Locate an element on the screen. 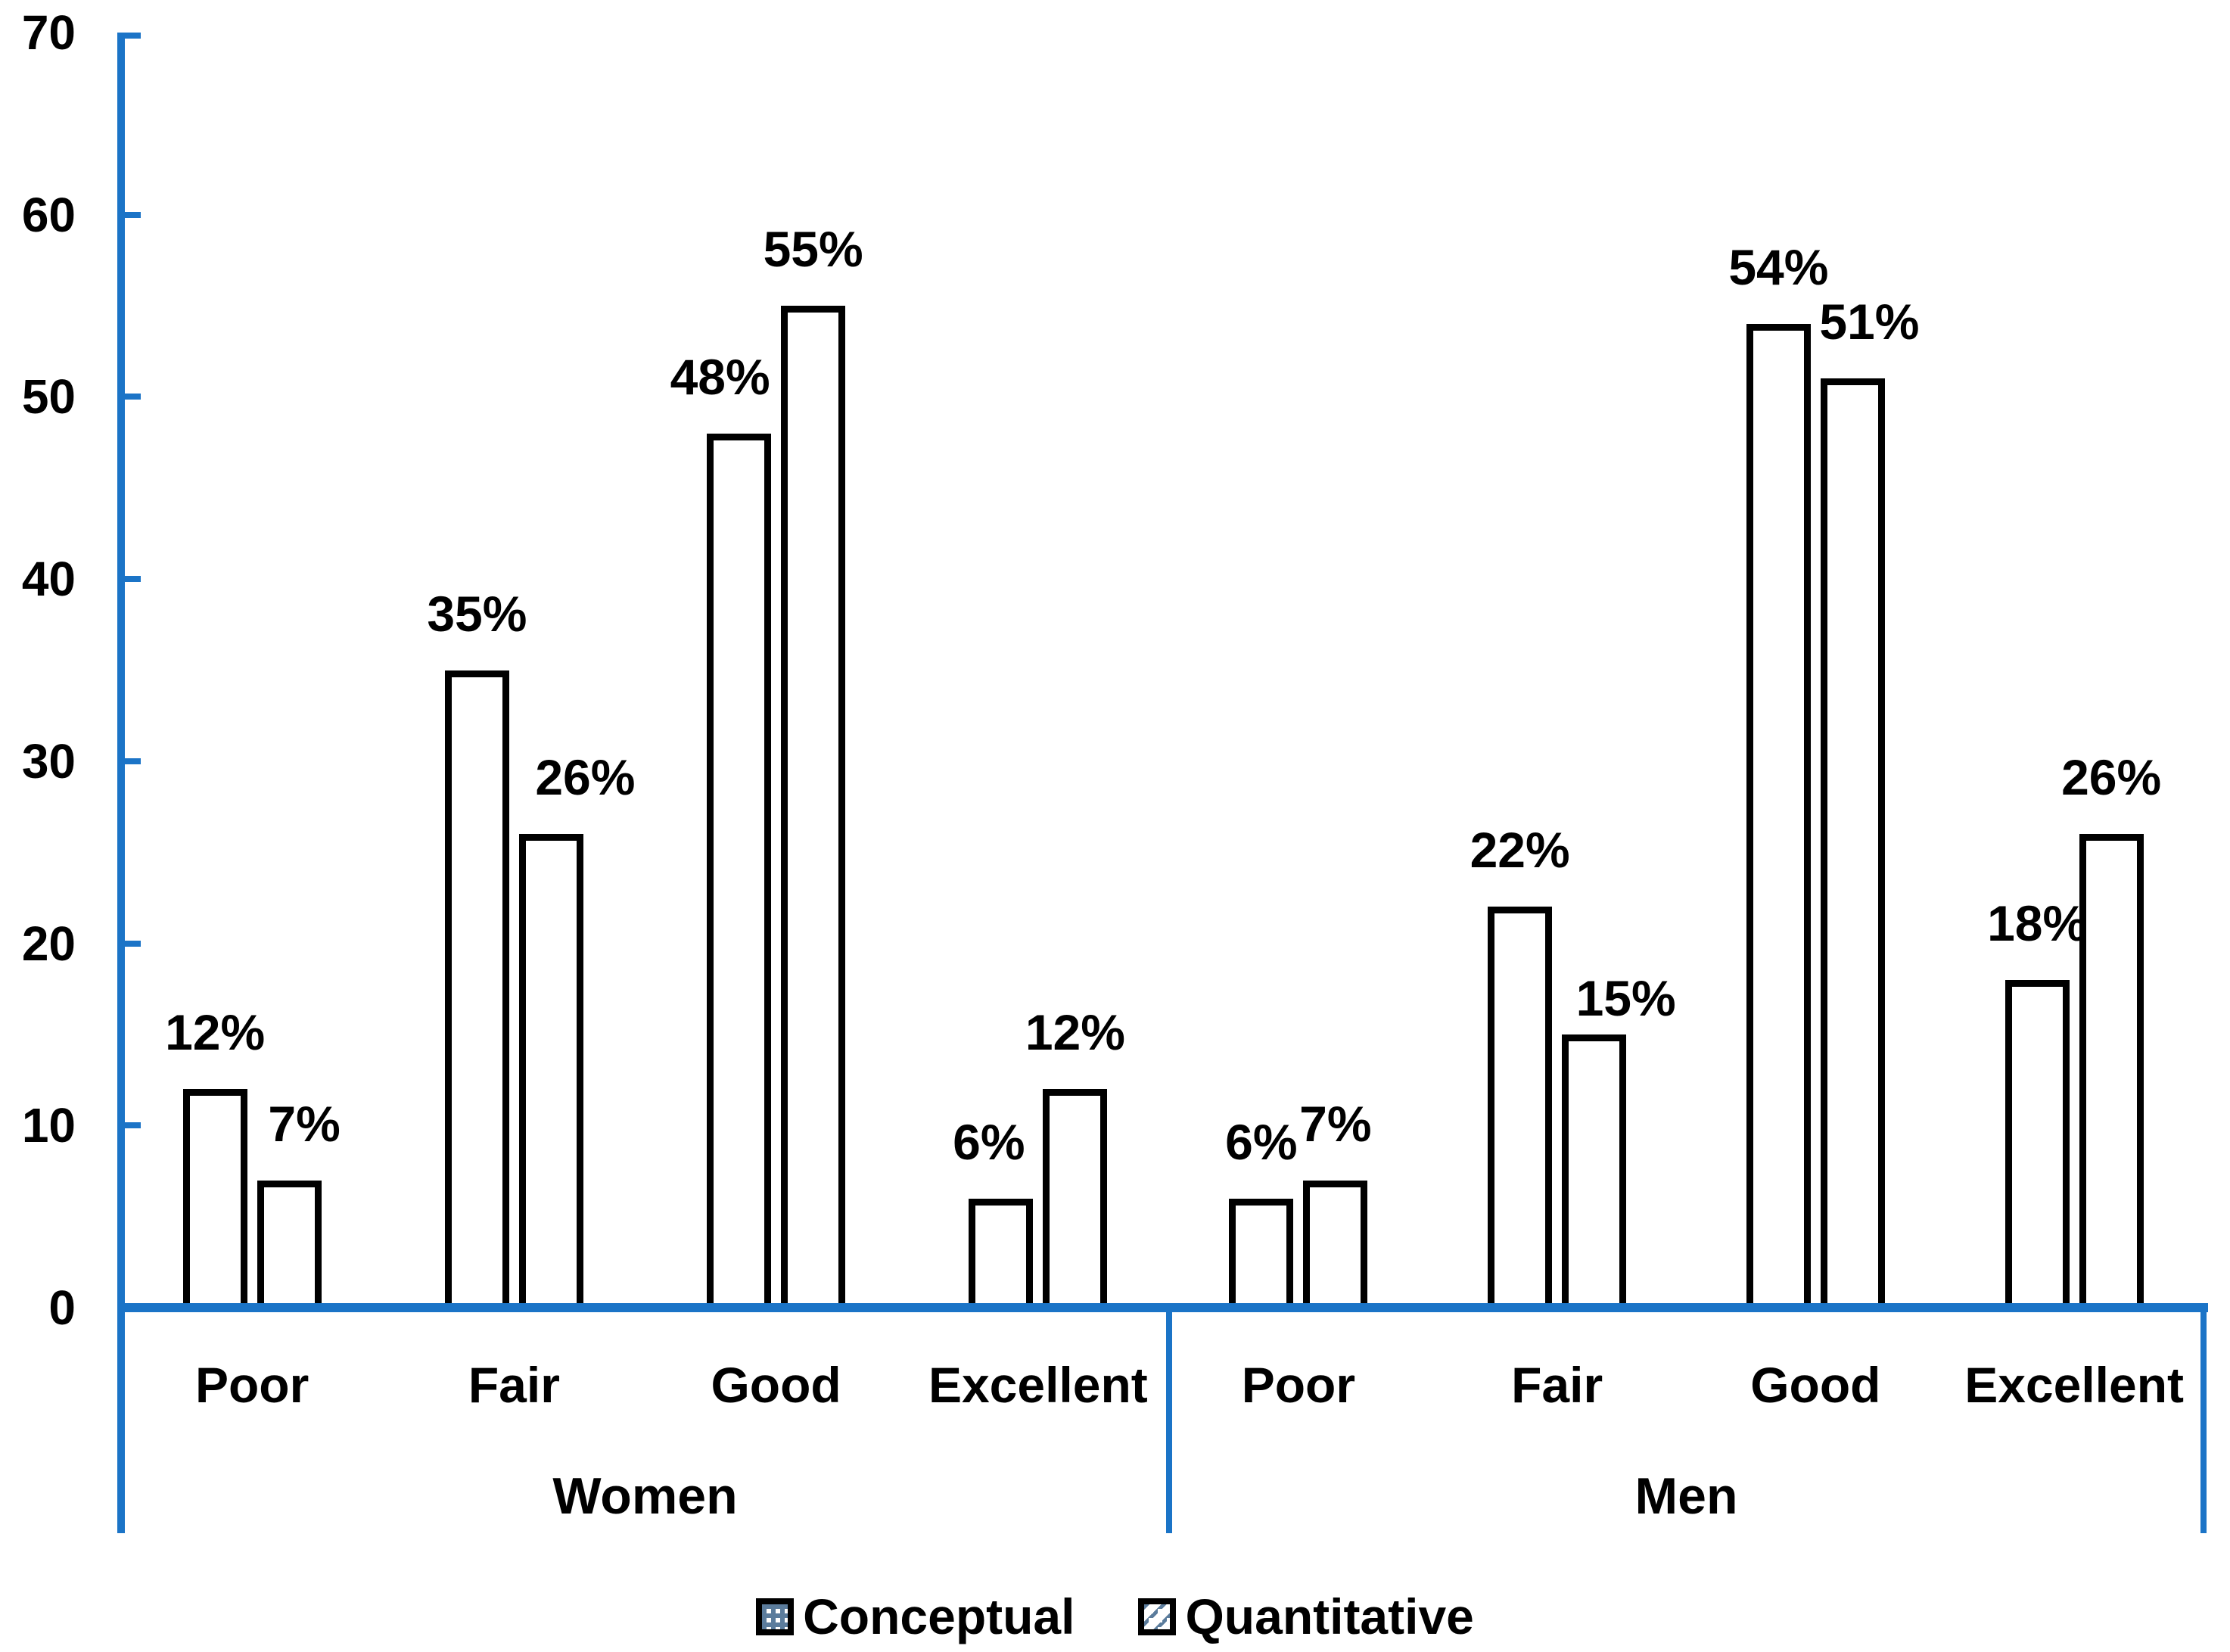 This screenshot has width=2230, height=1652. y-axis-tick-label: 20 is located at coordinates (48, 943).